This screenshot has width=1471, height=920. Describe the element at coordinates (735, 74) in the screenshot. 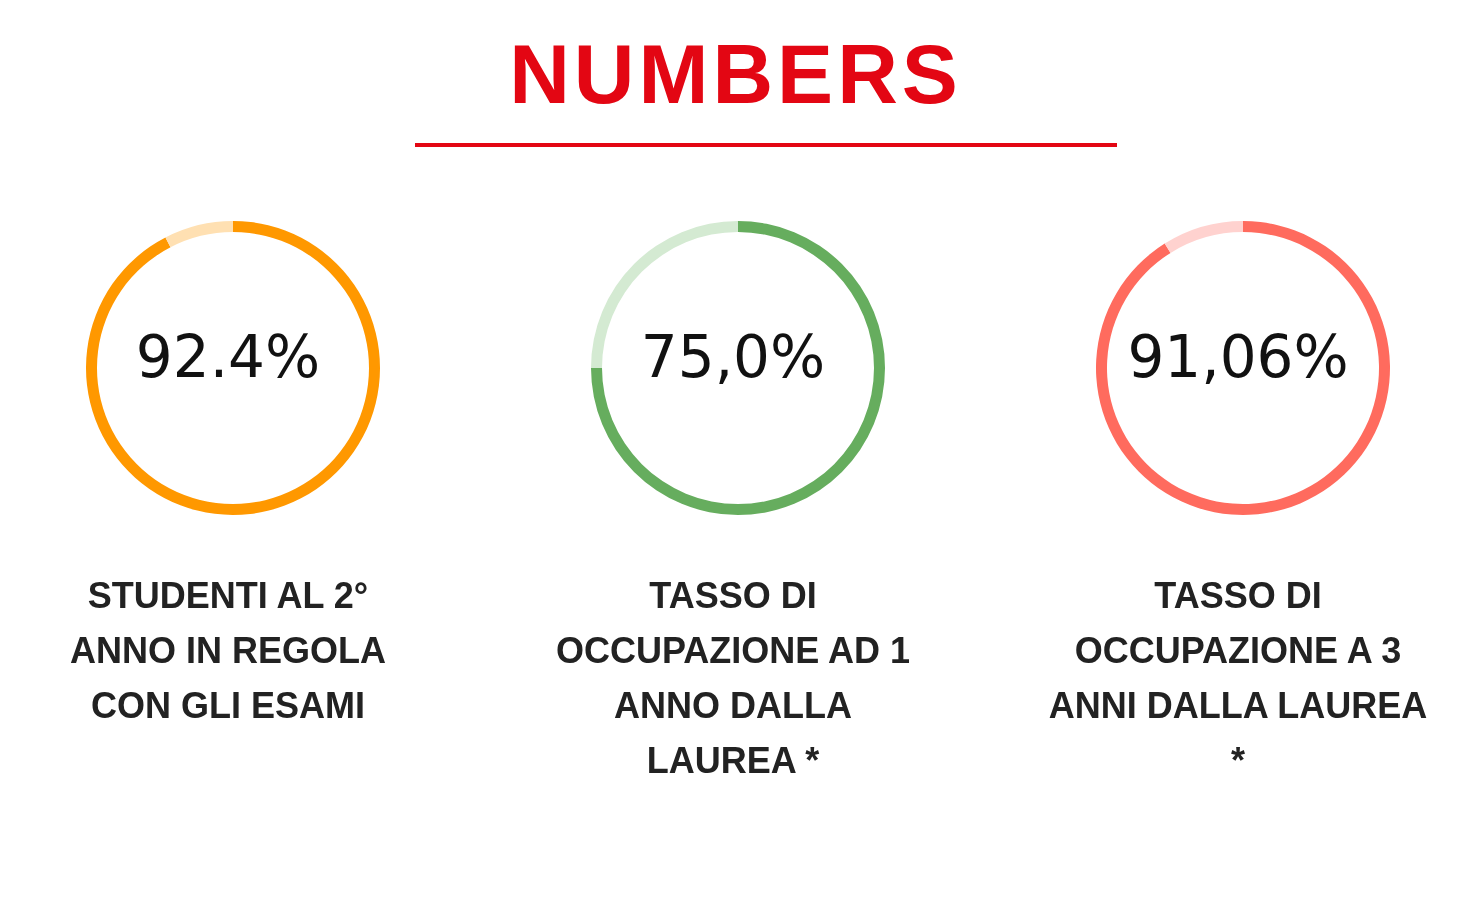

I see `text: NUMBERS` at that location.